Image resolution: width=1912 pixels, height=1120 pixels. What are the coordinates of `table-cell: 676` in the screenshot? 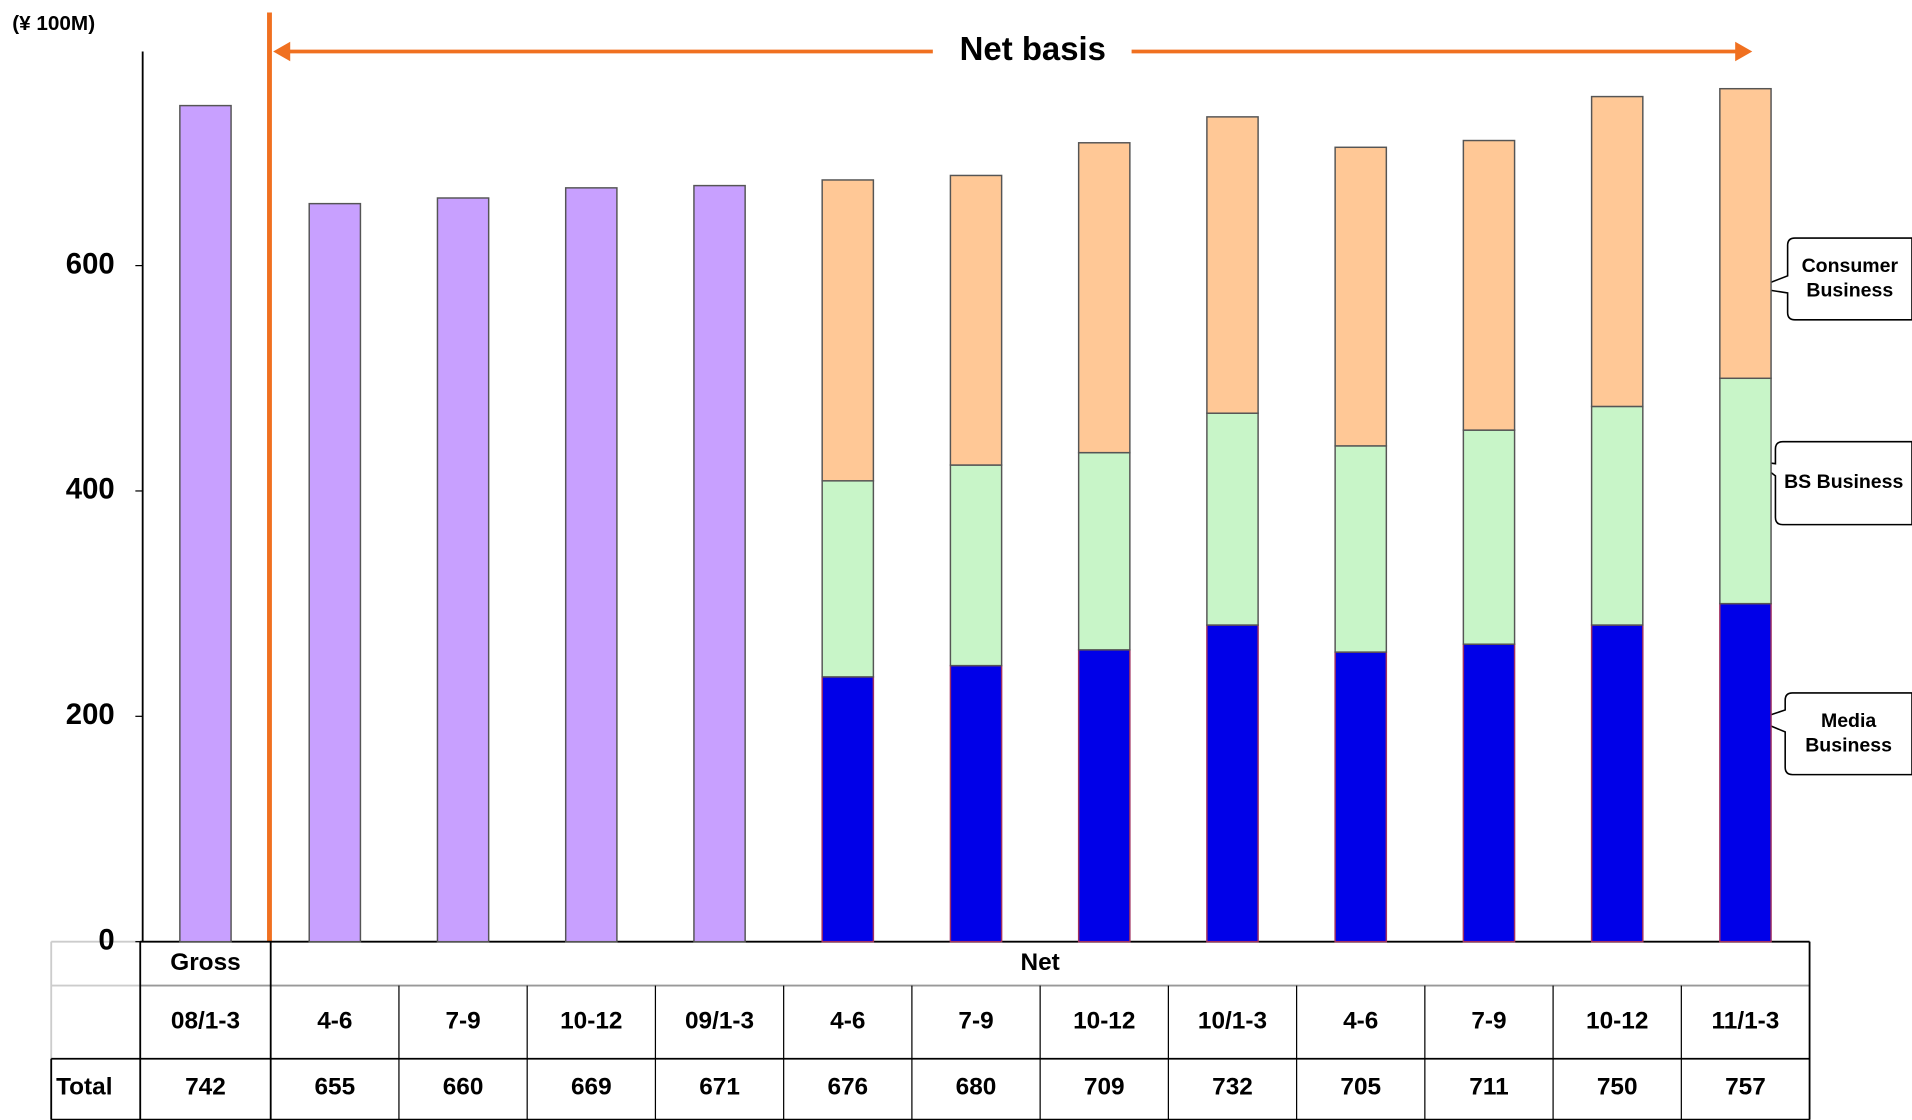 It's located at (847, 1086).